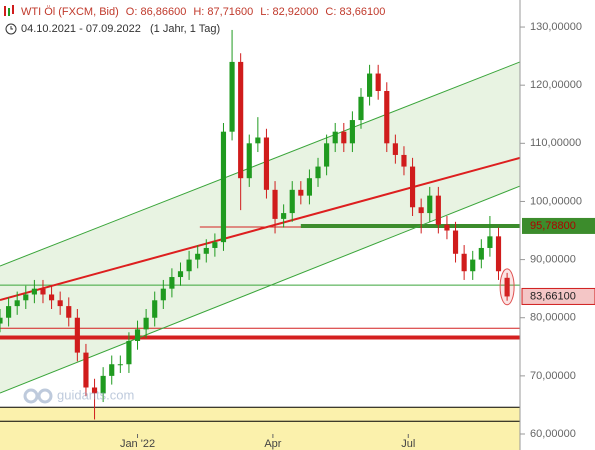  I want to click on y-tick-label: 100,00000, so click(556, 201).